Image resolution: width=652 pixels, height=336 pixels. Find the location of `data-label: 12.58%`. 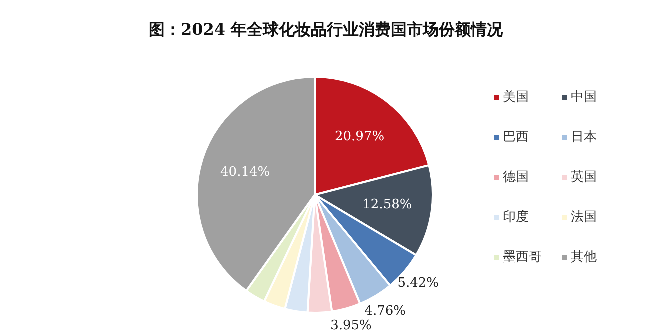

data-label: 12.58% is located at coordinates (387, 205).